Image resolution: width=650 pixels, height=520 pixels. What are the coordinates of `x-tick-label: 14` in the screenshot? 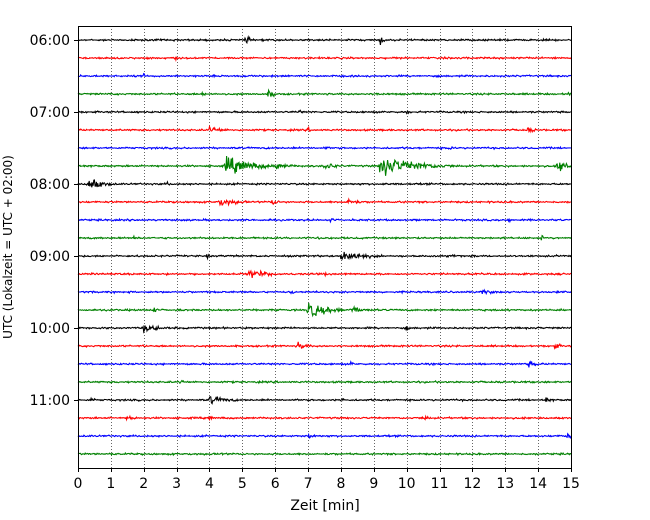 It's located at (538, 484).